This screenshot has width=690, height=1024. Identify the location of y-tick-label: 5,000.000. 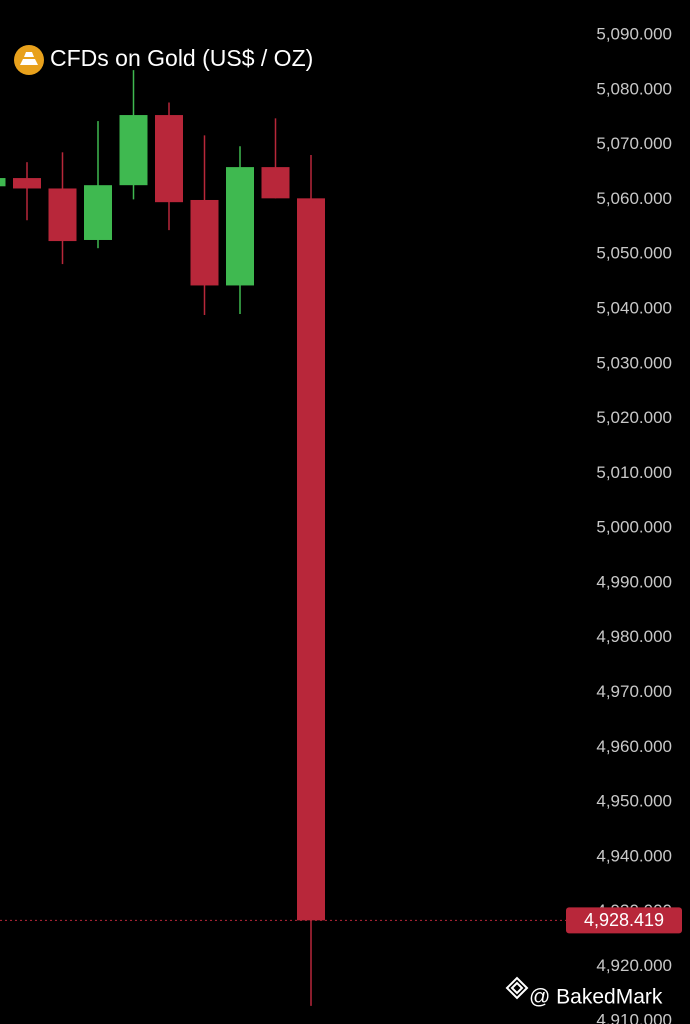
(634, 527).